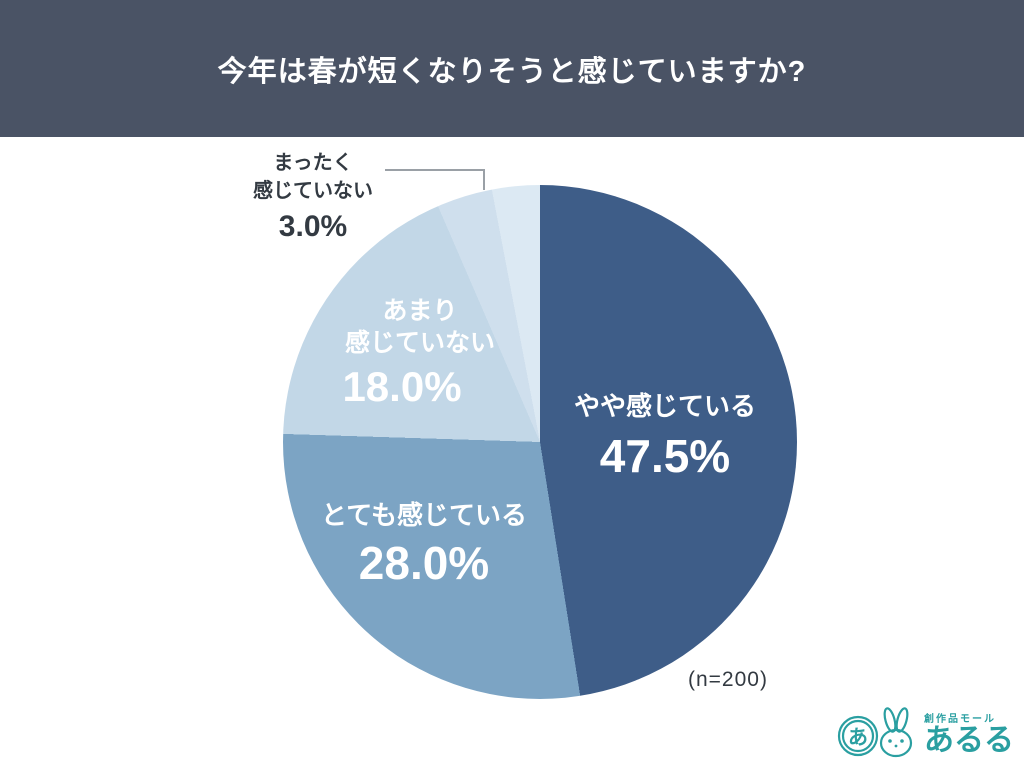 Image resolution: width=1024 pixels, height=768 pixels. I want to click on logo-brand: あるる, so click(969, 740).